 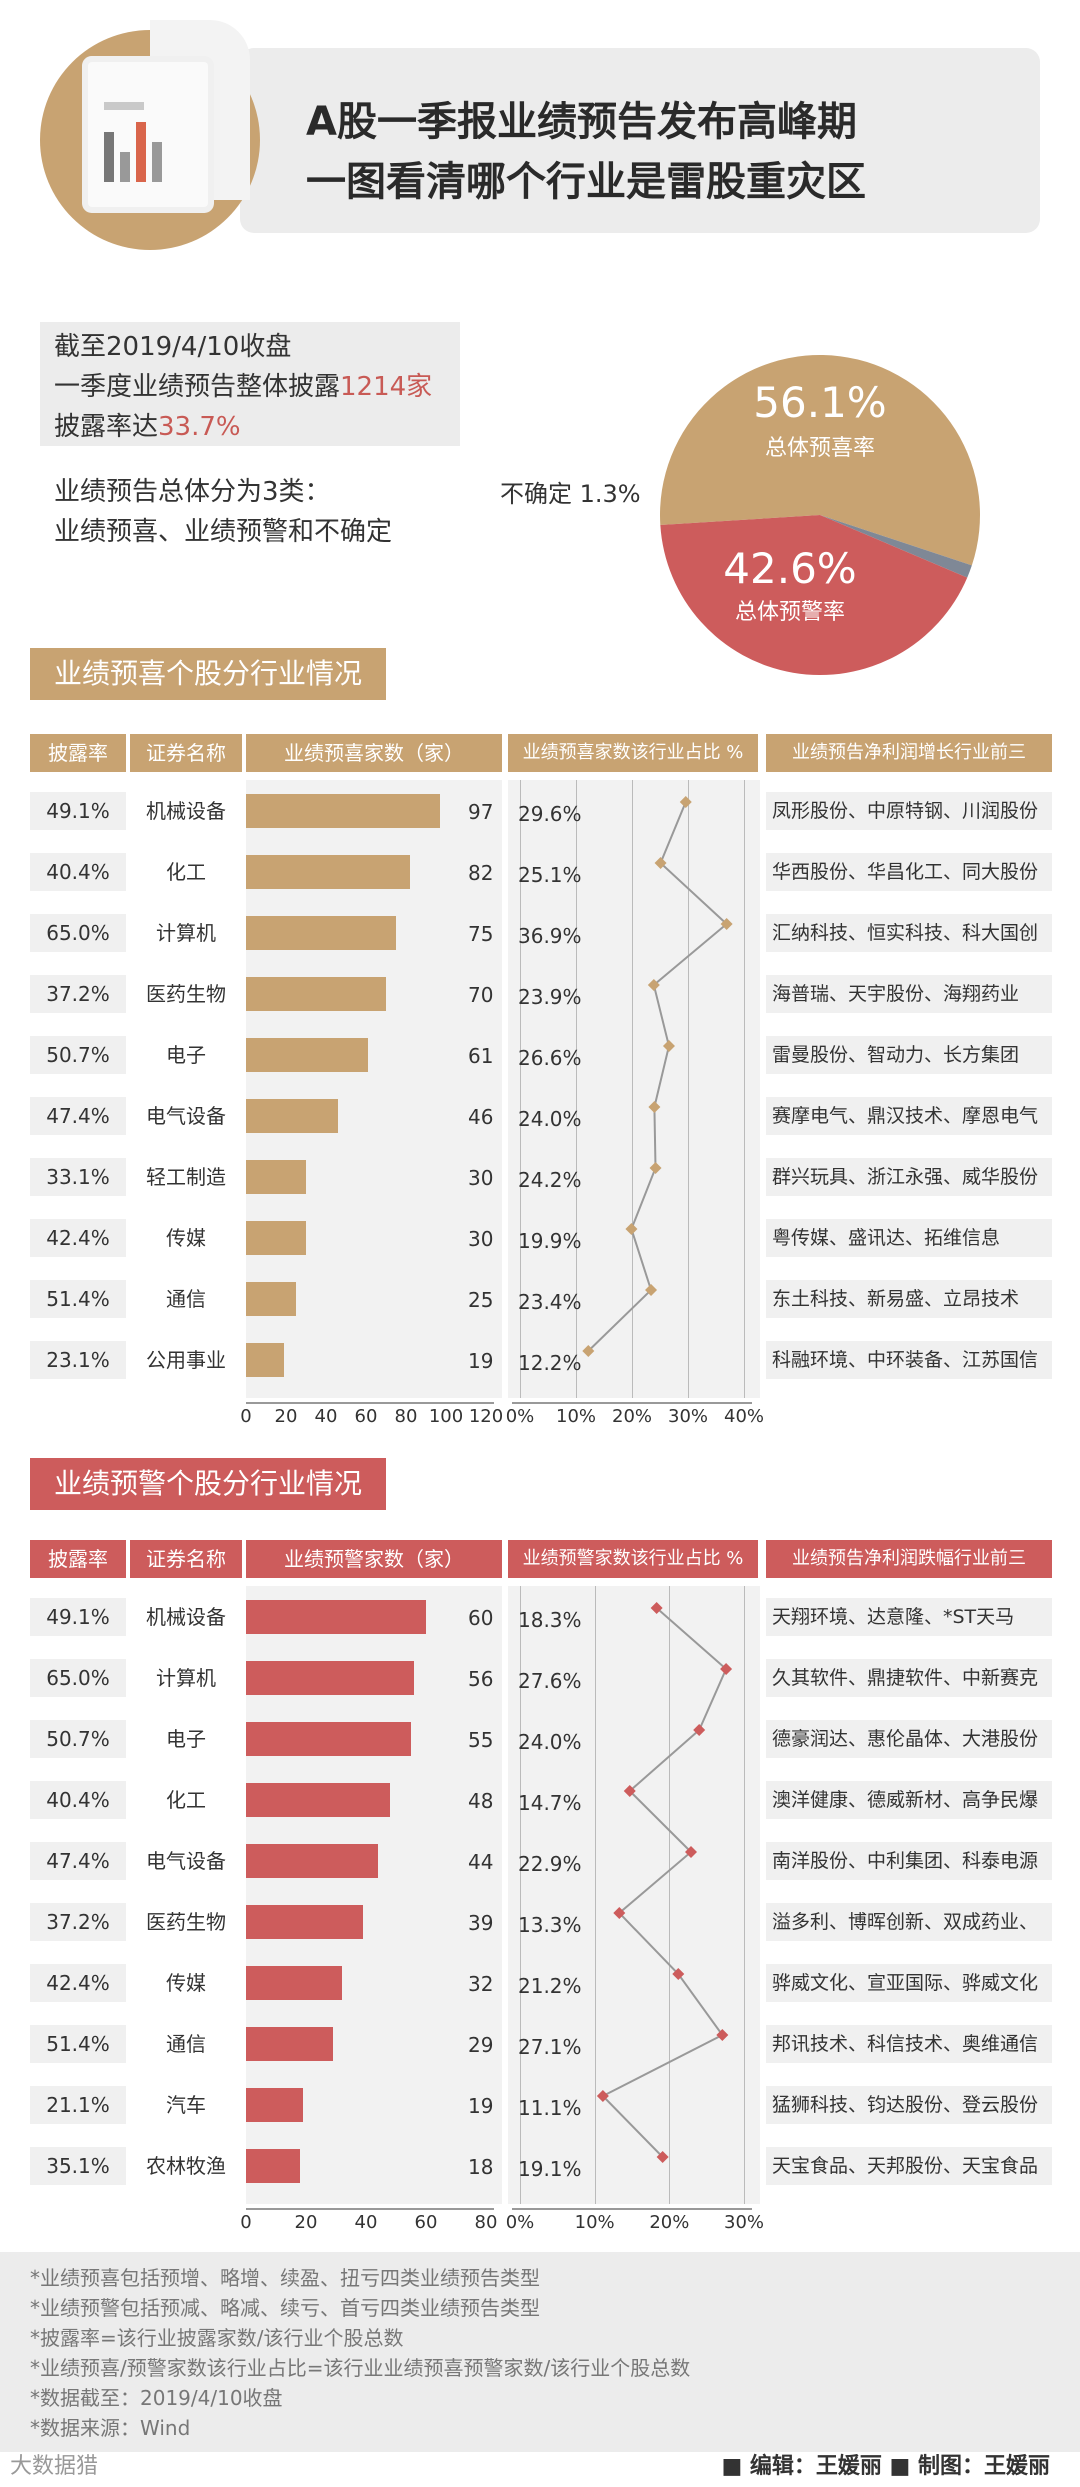 I want to click on good-share-label: 23.4%, so click(x=550, y=1302).